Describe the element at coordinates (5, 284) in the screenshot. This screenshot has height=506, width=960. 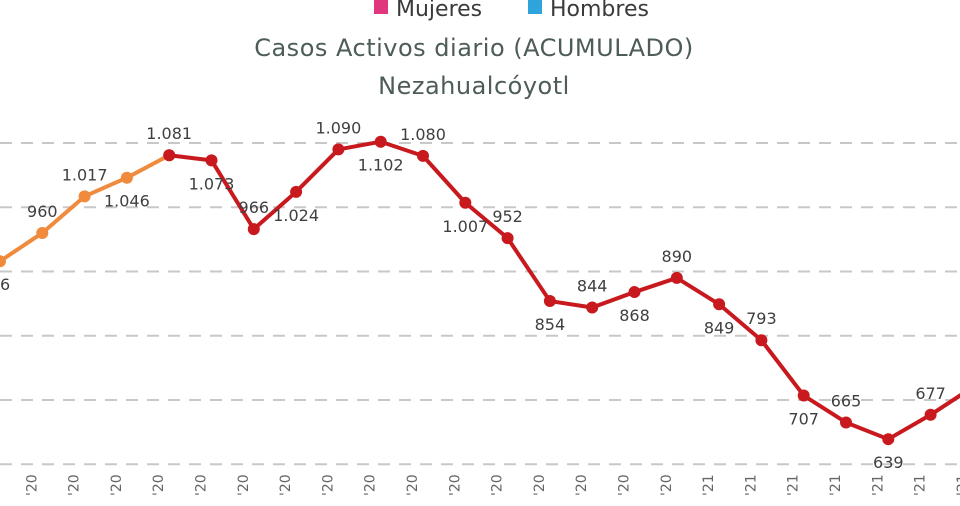
I see `data-label: 16` at that location.